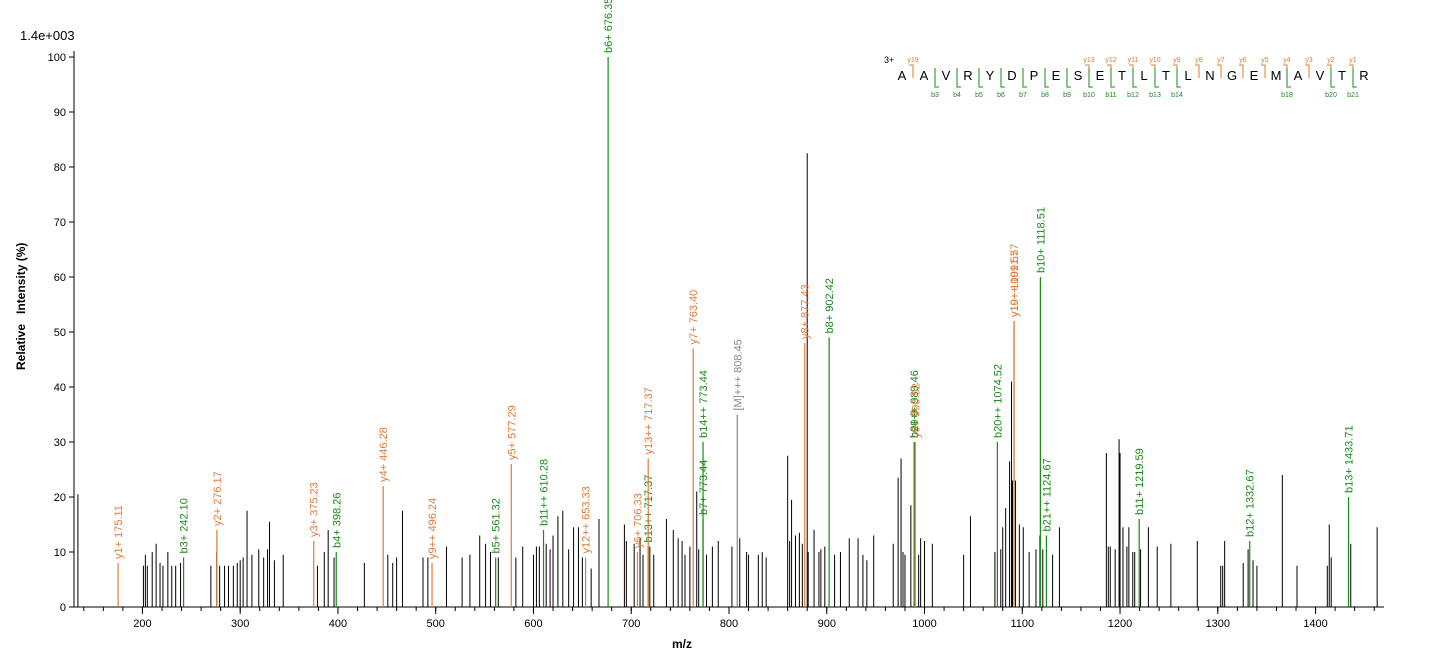 The height and width of the screenshot is (667, 1436). What do you see at coordinates (1309, 60) in the screenshot?
I see `y-ion-label: y3` at bounding box center [1309, 60].